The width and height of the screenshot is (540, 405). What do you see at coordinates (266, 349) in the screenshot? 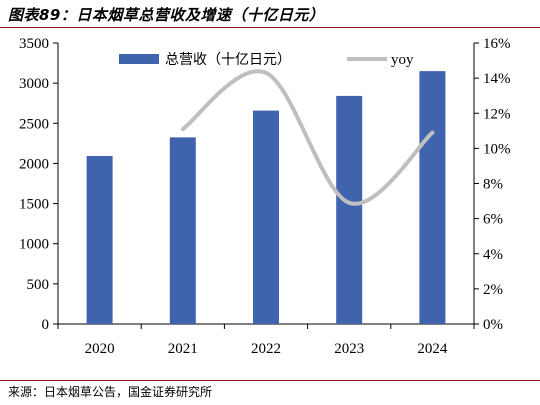
I see `x-axis-tick-label: 2022` at bounding box center [266, 349].